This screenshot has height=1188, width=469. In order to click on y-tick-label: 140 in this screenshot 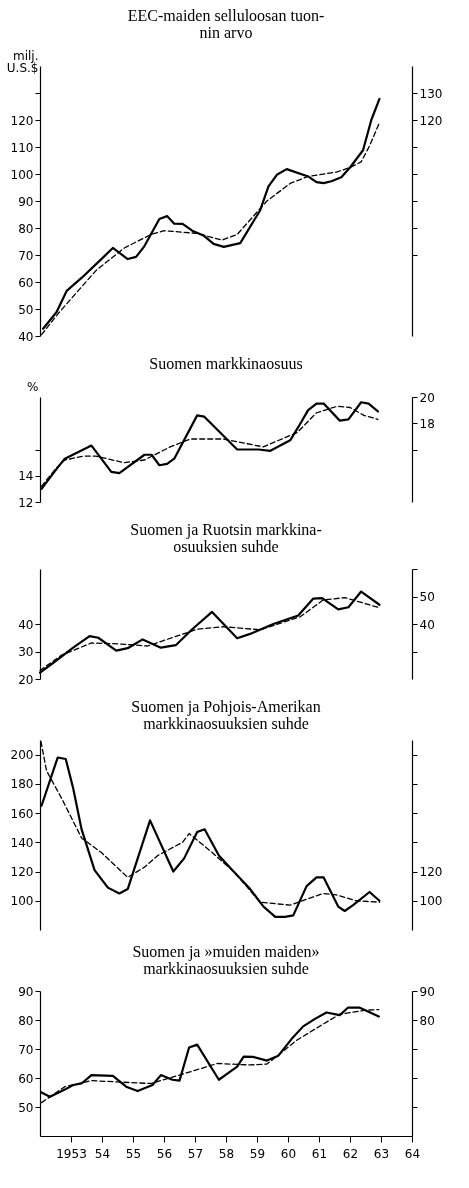, I will do `click(22, 842)`.